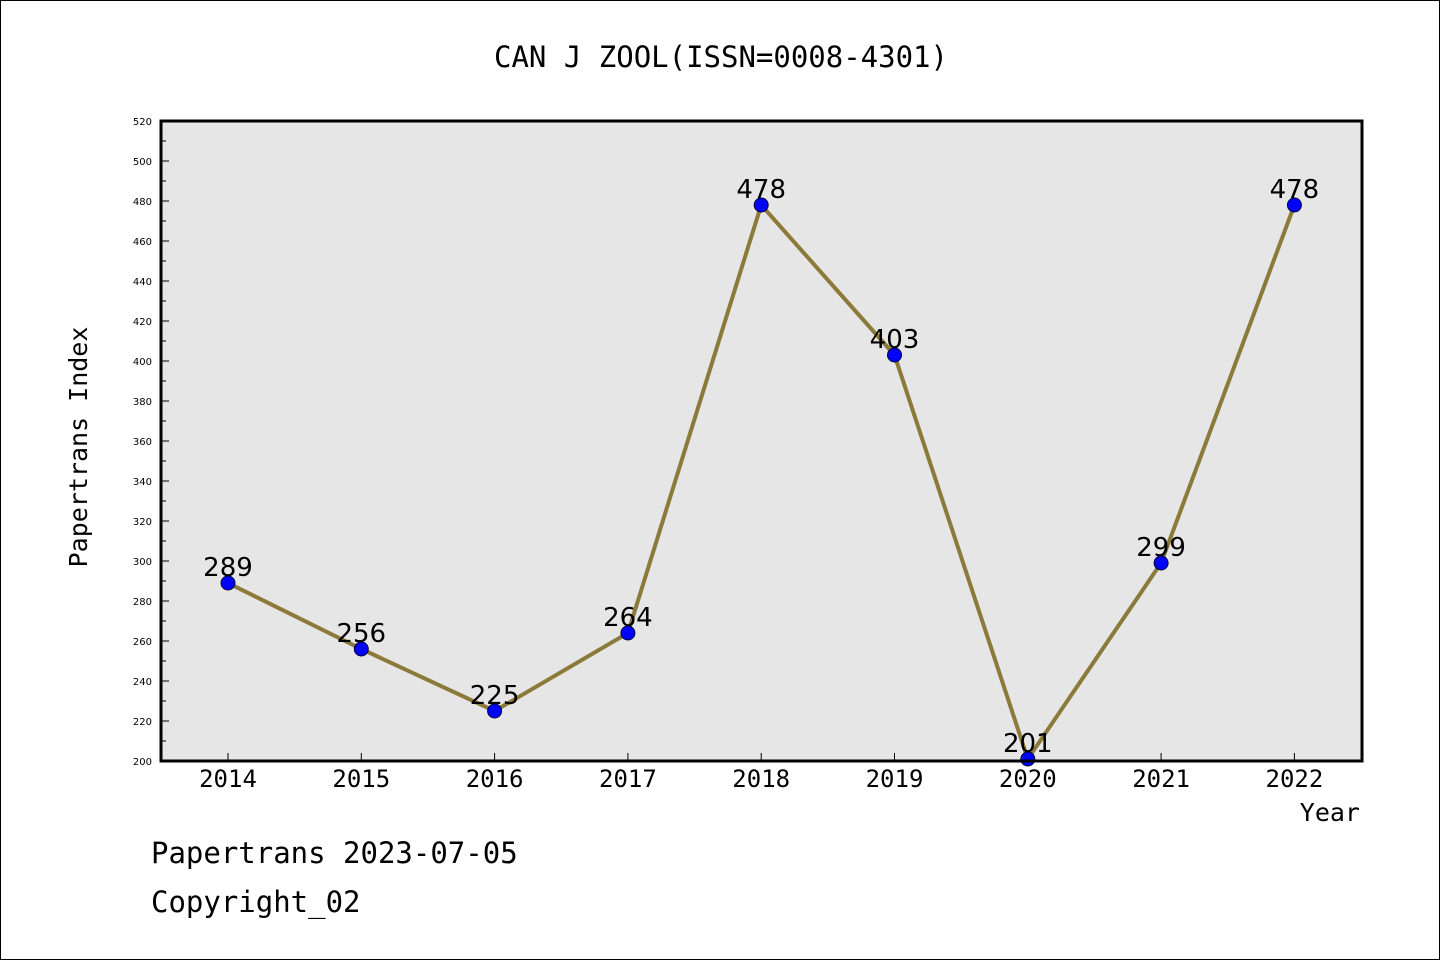 This screenshot has height=961, width=1440. What do you see at coordinates (1028, 744) in the screenshot?
I see `data-label: 201` at bounding box center [1028, 744].